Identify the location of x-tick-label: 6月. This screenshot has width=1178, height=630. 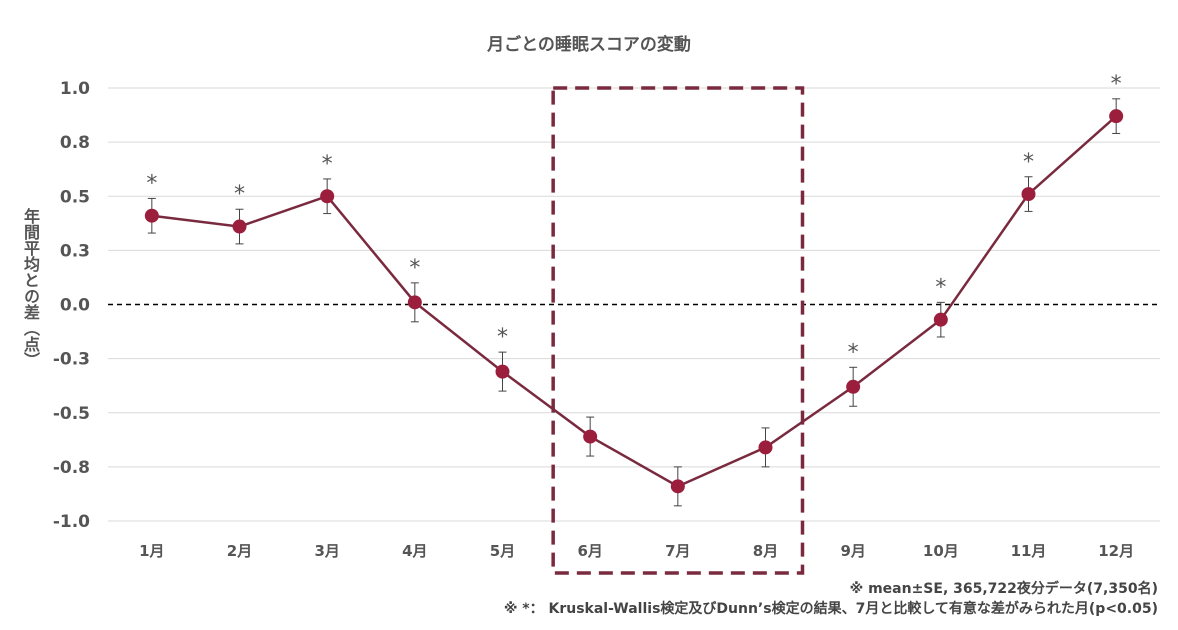
(589, 551).